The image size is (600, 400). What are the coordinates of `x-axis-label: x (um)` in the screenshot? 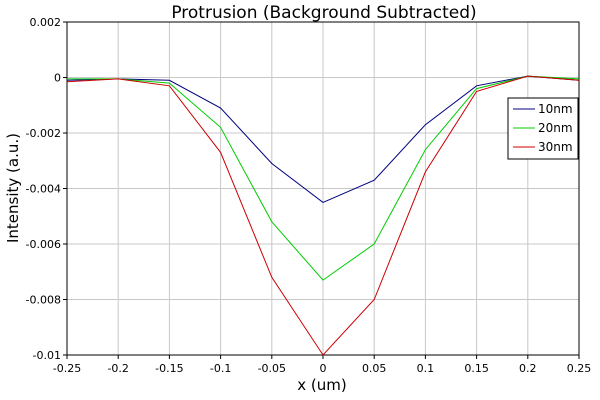 It's located at (321, 385).